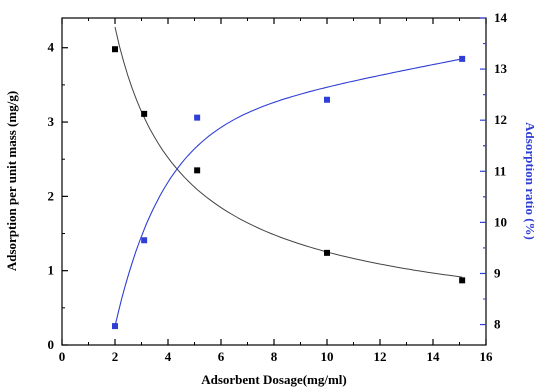 This screenshot has width=534, height=388. What do you see at coordinates (274, 379) in the screenshot?
I see `x-axis-label: Adsorbent Dosage(mg/ml)` at bounding box center [274, 379].